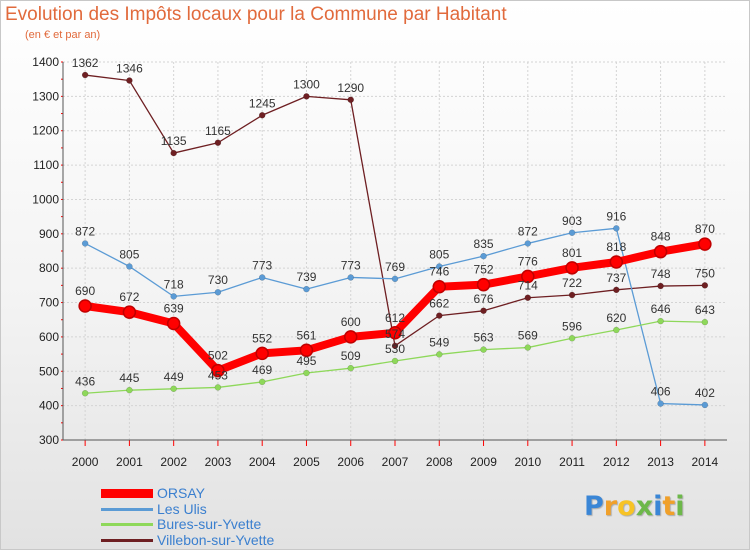  Describe the element at coordinates (484, 299) in the screenshot. I see `data-label-villebon-sur-yvette: 676` at that location.